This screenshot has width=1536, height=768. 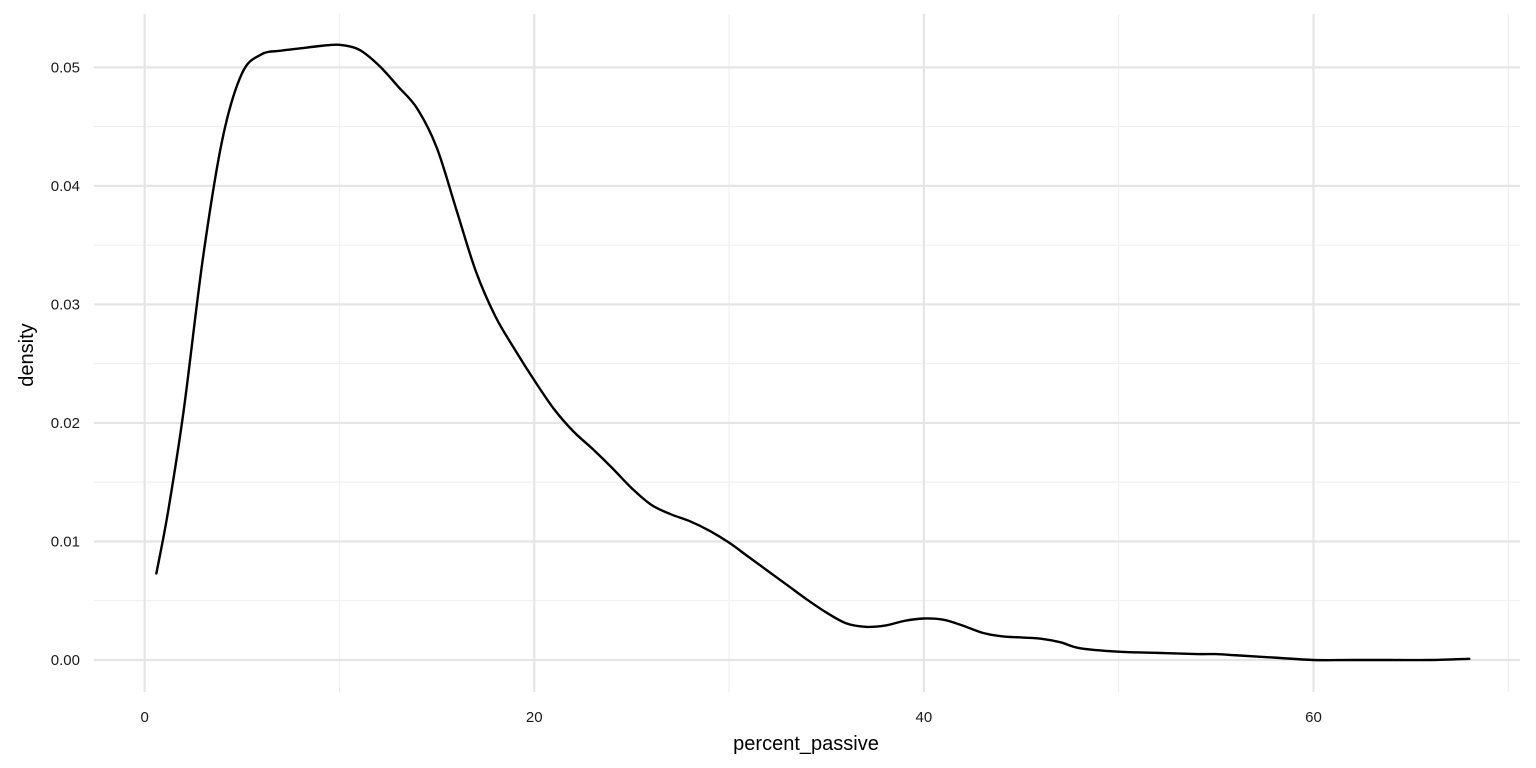 I want to click on y-tick-label: 0.00, so click(x=65, y=660).